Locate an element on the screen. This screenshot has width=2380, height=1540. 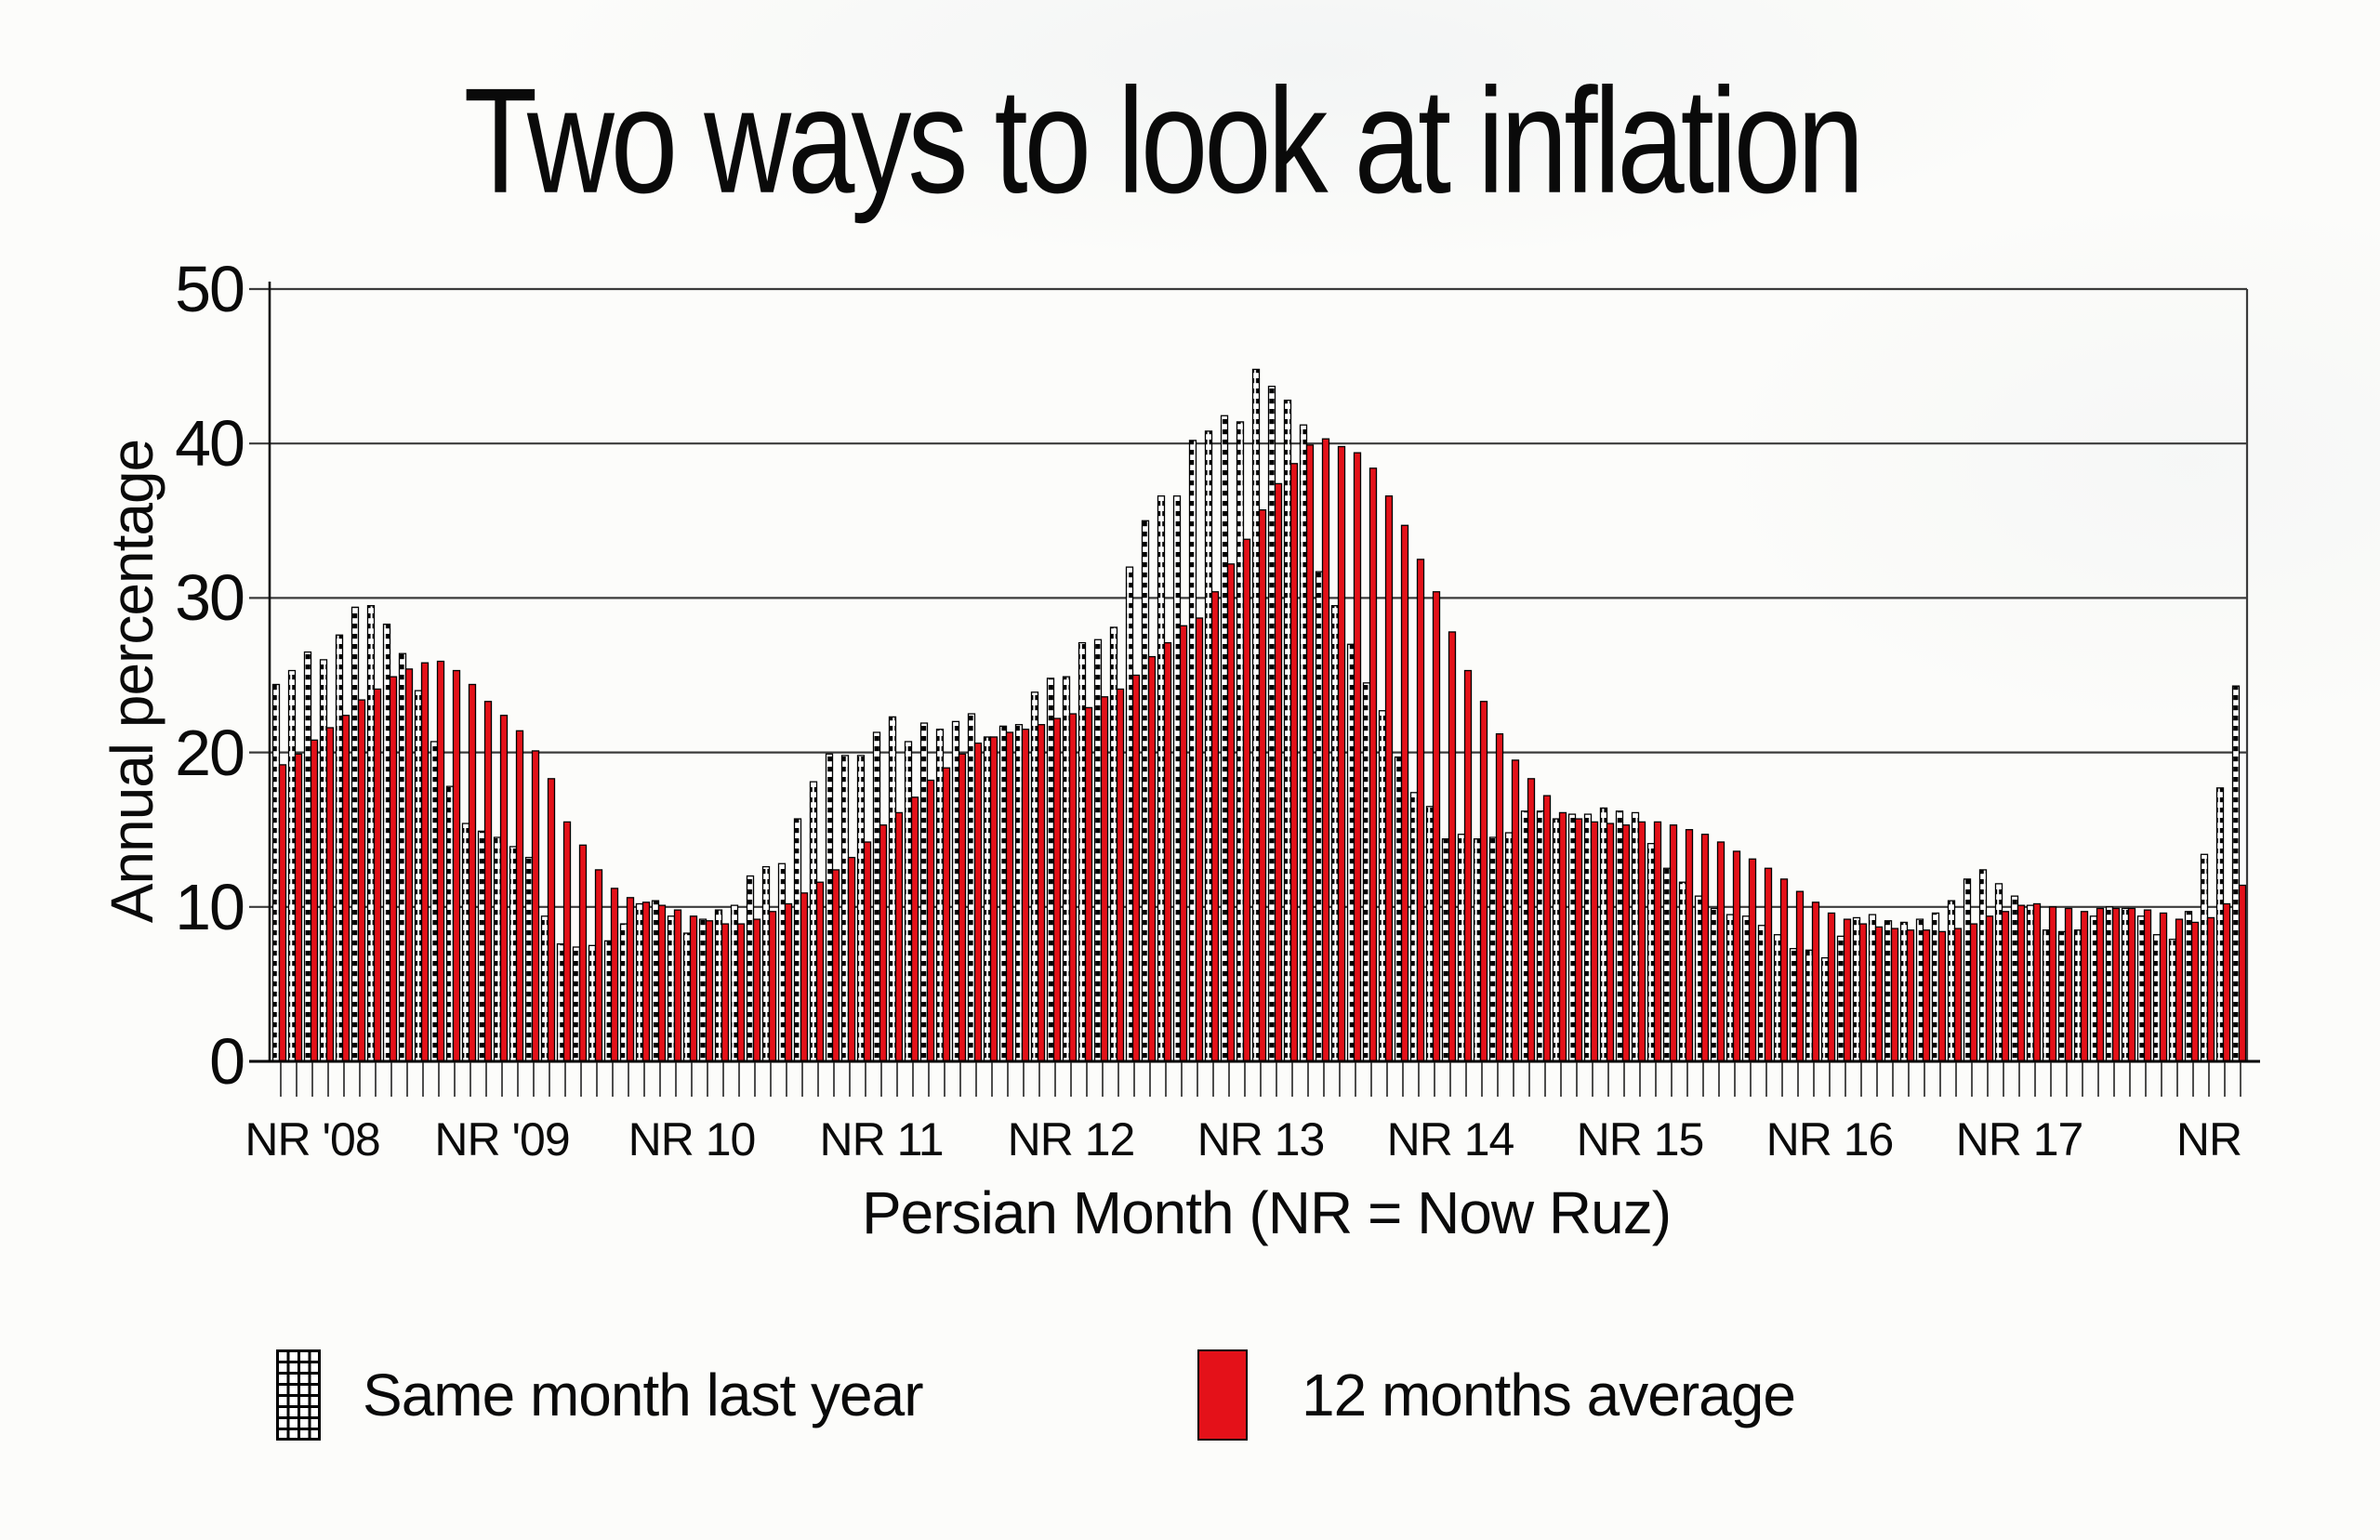
x-tick-label-nr-12: NR 12 is located at coordinates (1071, 1139).